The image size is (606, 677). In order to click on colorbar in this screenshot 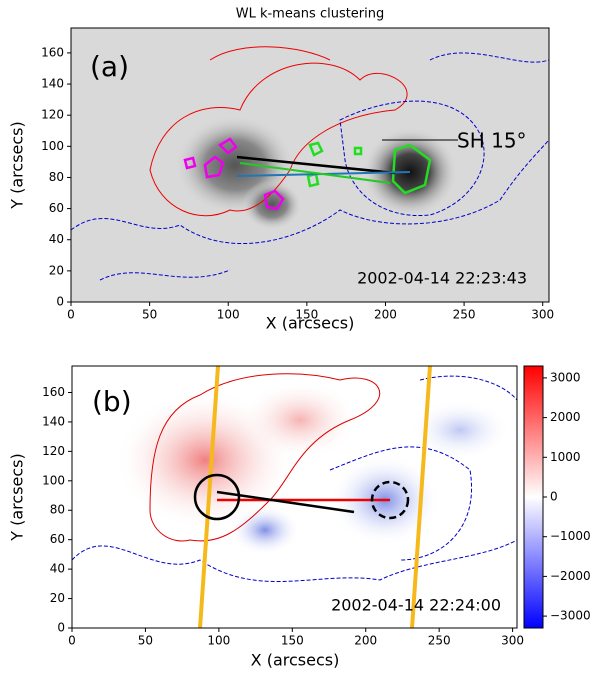, I will do `click(533, 497)`.